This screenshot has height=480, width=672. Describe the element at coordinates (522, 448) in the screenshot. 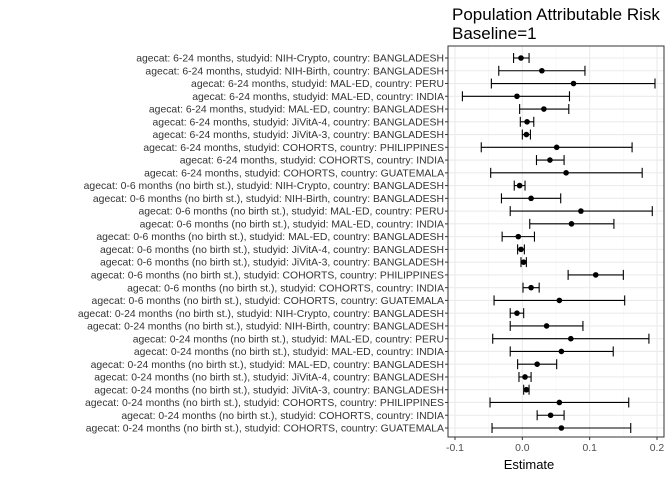

I see `x-tick-label: 0.0` at that location.